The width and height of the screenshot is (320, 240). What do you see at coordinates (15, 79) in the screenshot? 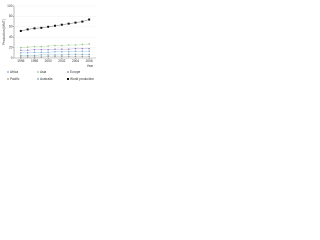
I see `legend-label: Pacific` at bounding box center [15, 79].